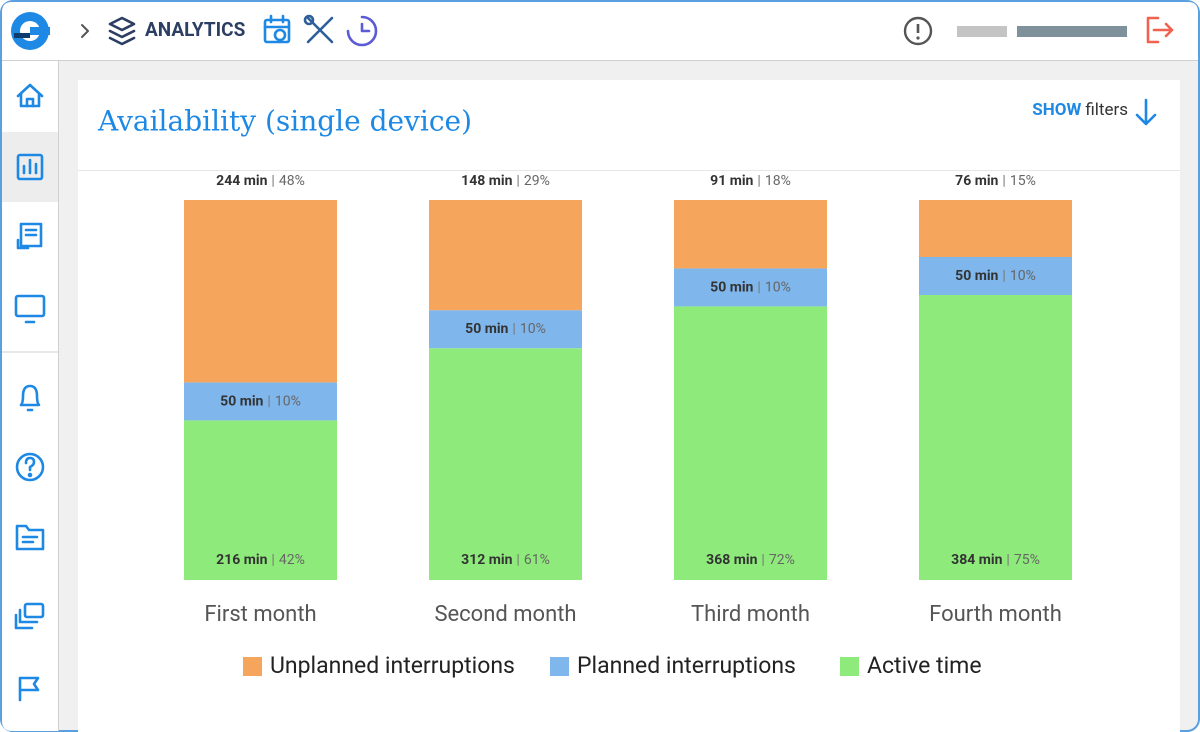 This screenshot has height=732, width=1200. Describe the element at coordinates (1106, 110) in the screenshot. I see `filters-label: filters` at that location.